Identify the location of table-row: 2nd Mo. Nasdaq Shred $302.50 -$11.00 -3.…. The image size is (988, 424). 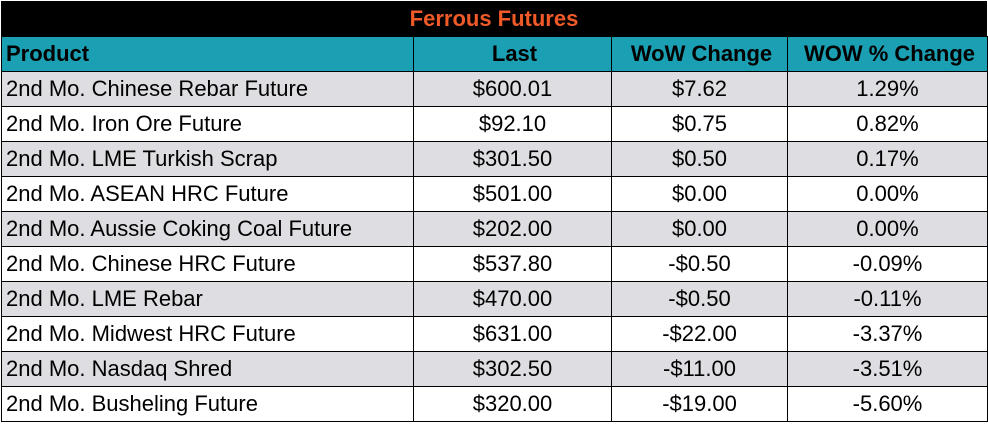
(494, 369).